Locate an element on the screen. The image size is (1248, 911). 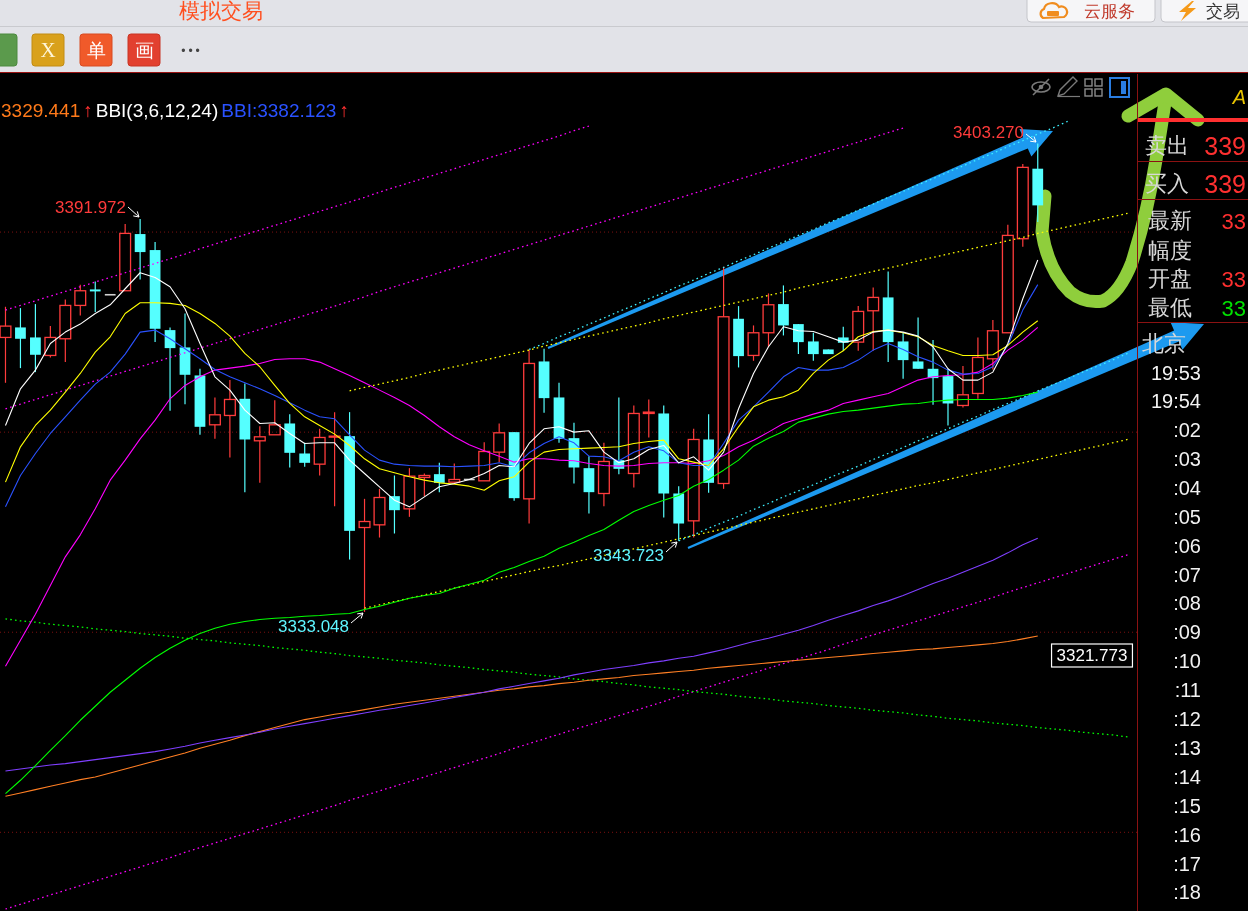
text: 19:53 is located at coordinates (1175, 373).